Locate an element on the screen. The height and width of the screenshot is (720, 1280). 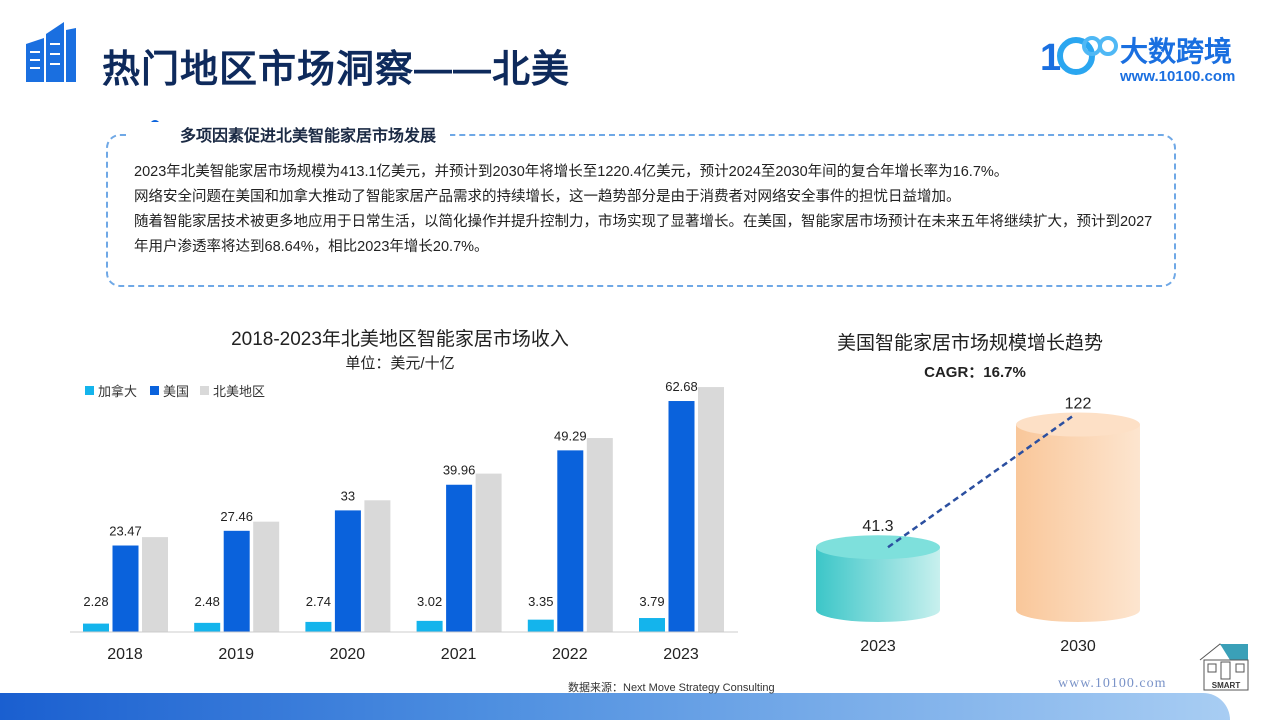
svg-text: 1 is located at coordinates (1050, 58).